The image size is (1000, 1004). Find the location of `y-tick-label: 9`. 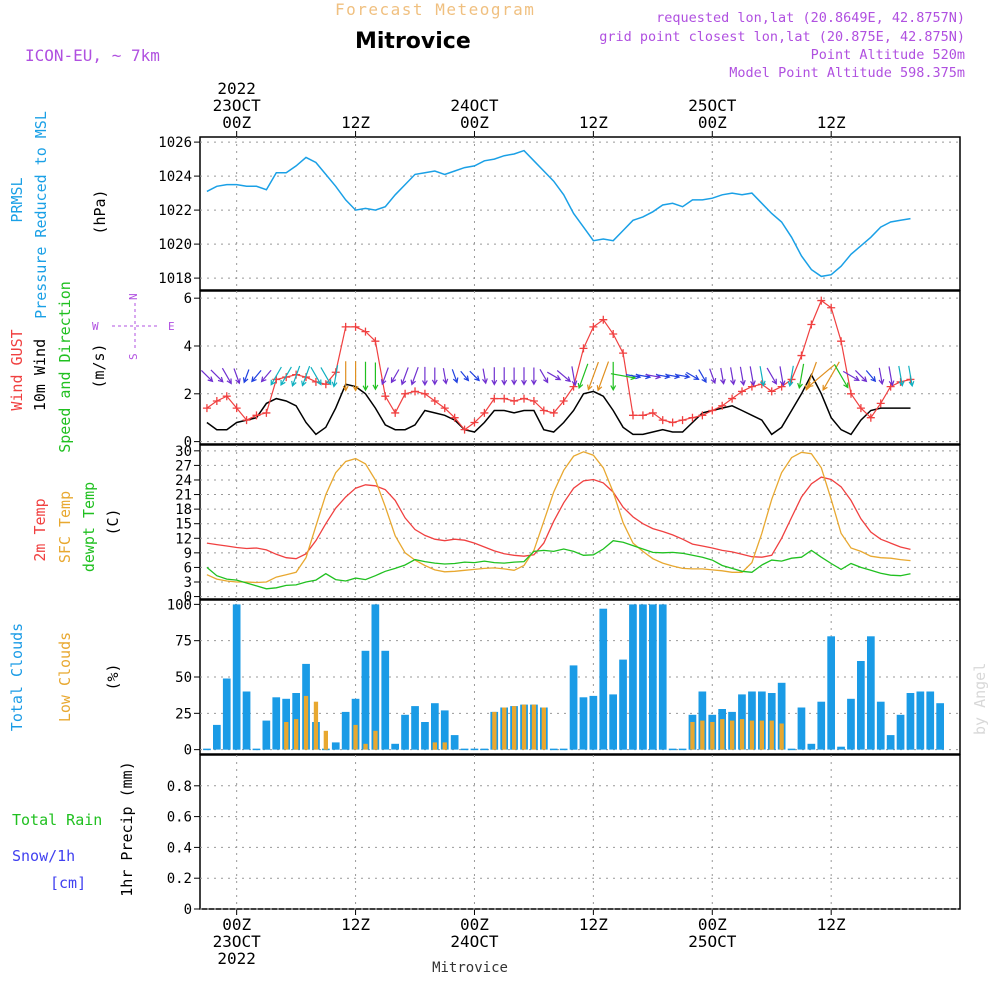

y-tick-label: 9 is located at coordinates (188, 554).